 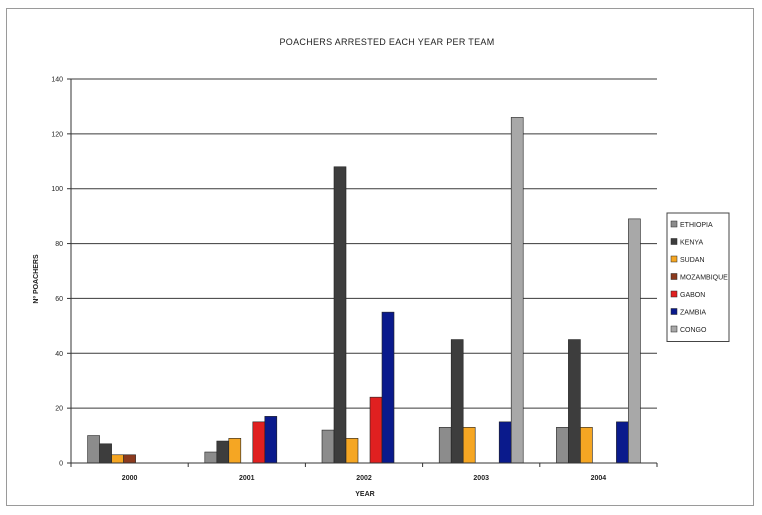 I want to click on bar-sudan-2002, so click(x=352, y=451).